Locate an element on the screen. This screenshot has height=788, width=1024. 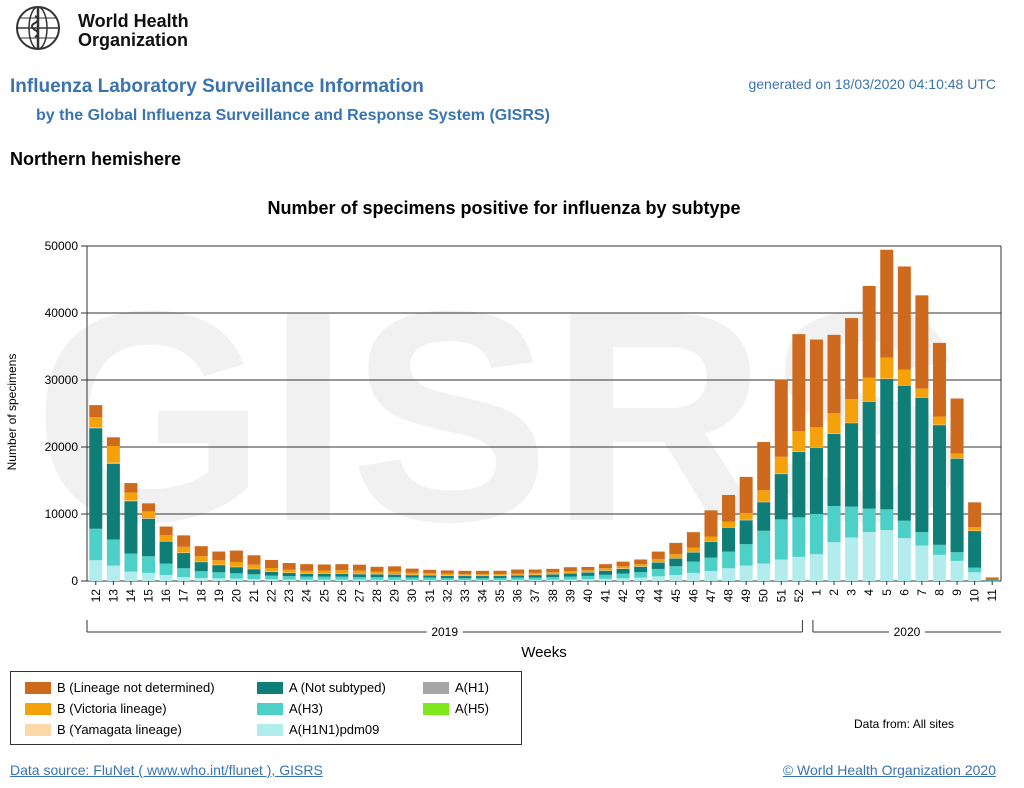
x-tick-label: 42 is located at coordinates (623, 596).